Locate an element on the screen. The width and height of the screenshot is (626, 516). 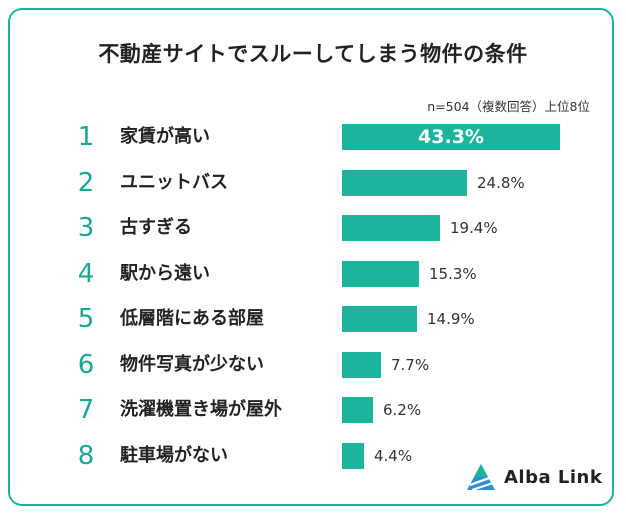
value-label: 14.9% is located at coordinates (451, 319).